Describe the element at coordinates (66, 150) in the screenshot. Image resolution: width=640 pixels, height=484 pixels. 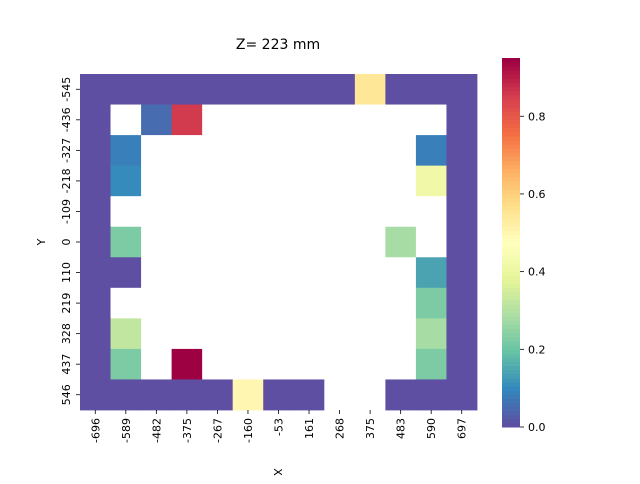
I see `y-tick-label: -327` at that location.